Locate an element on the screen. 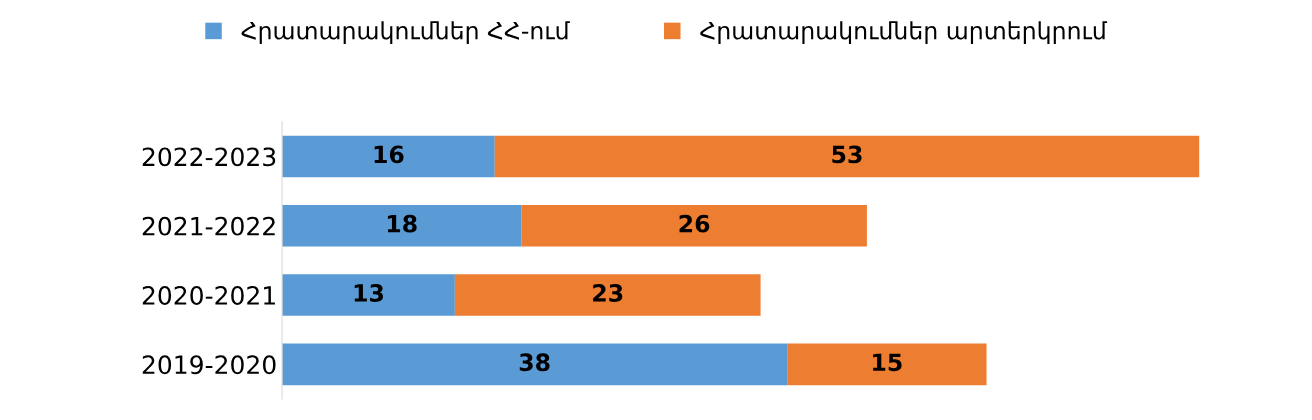  data-label: 16 is located at coordinates (389, 154).